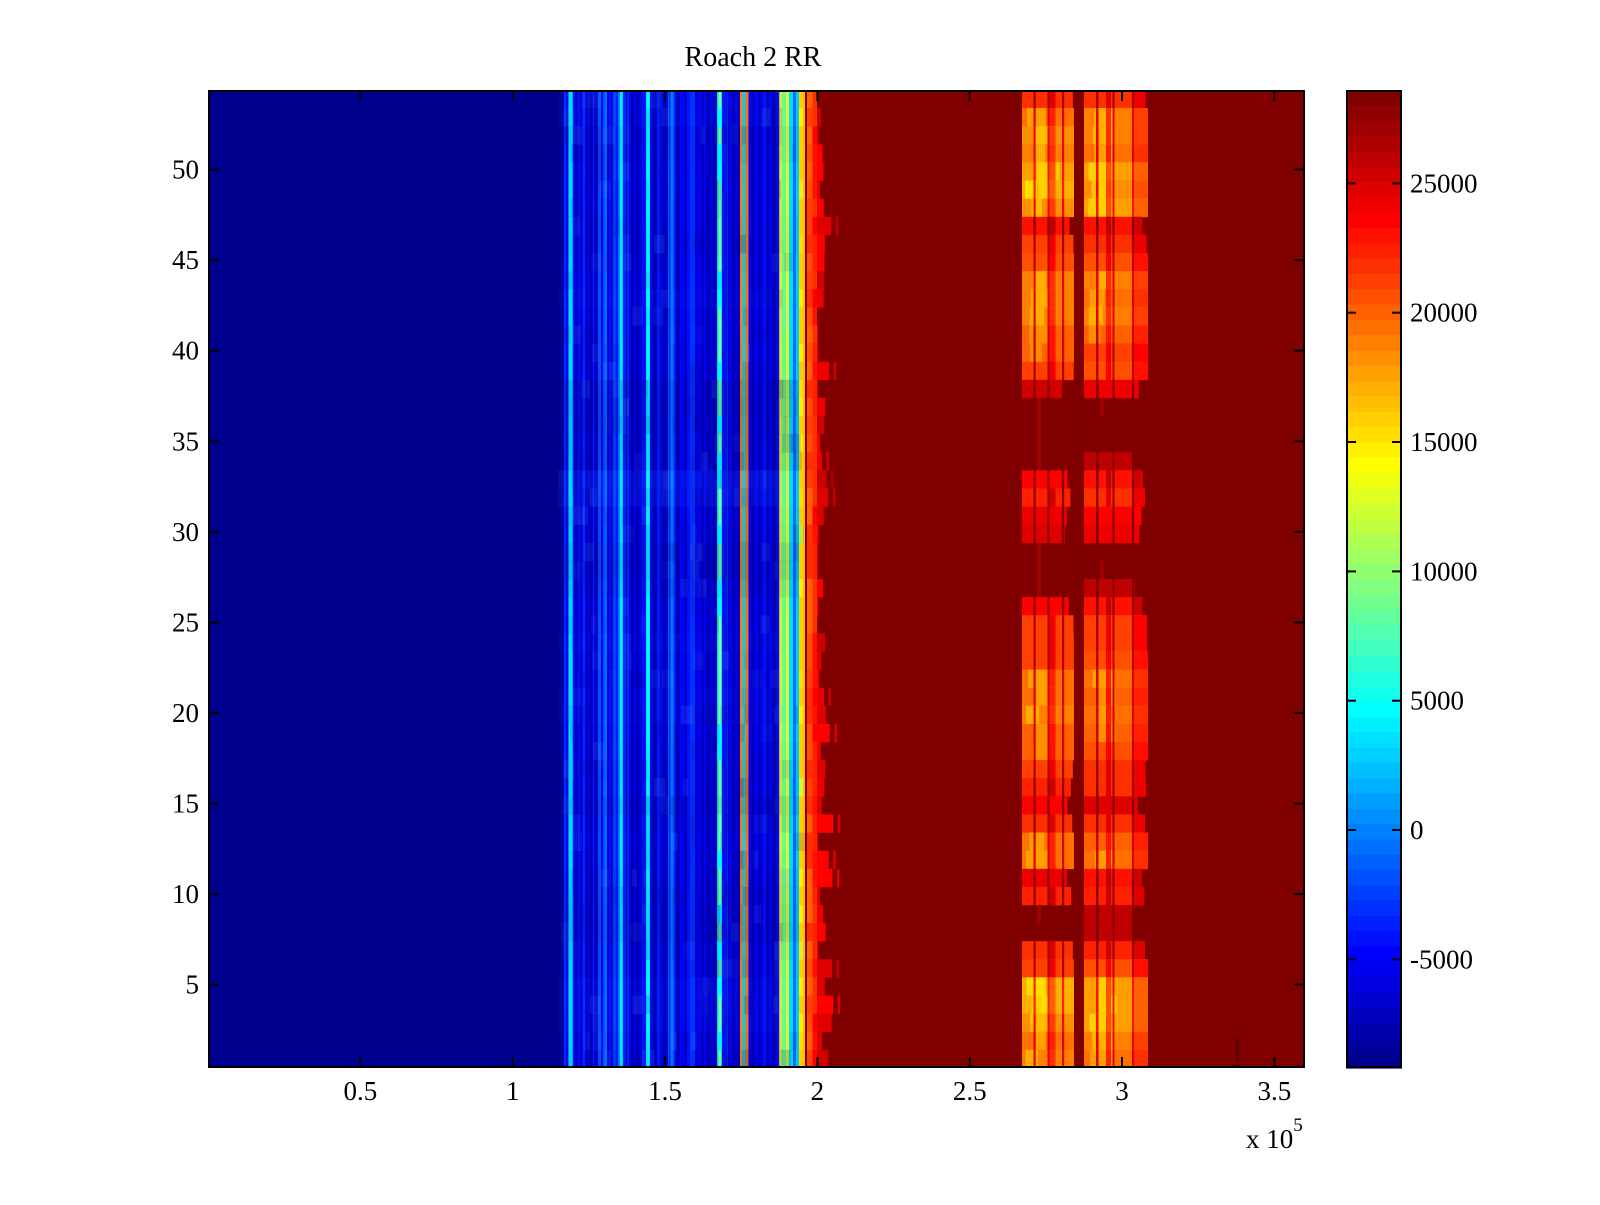 The width and height of the screenshot is (1600, 1205). I want to click on svg-text: 10, so click(185, 894).